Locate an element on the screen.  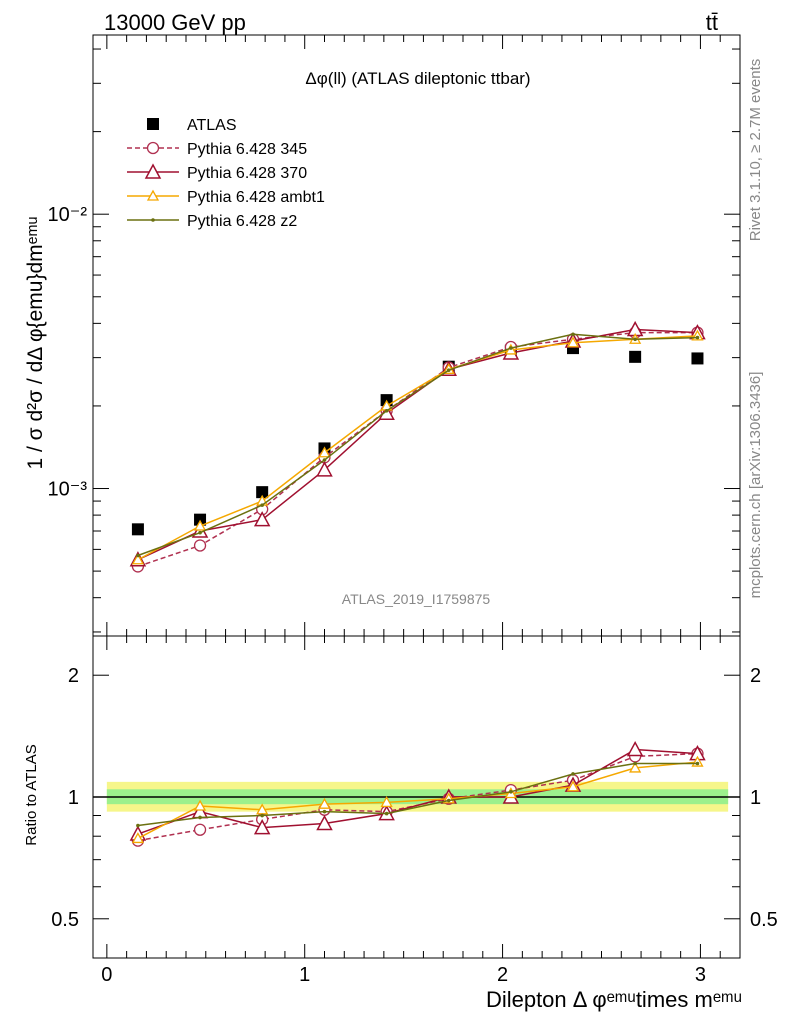
final-state-label: tt̄ is located at coordinates (712, 22).